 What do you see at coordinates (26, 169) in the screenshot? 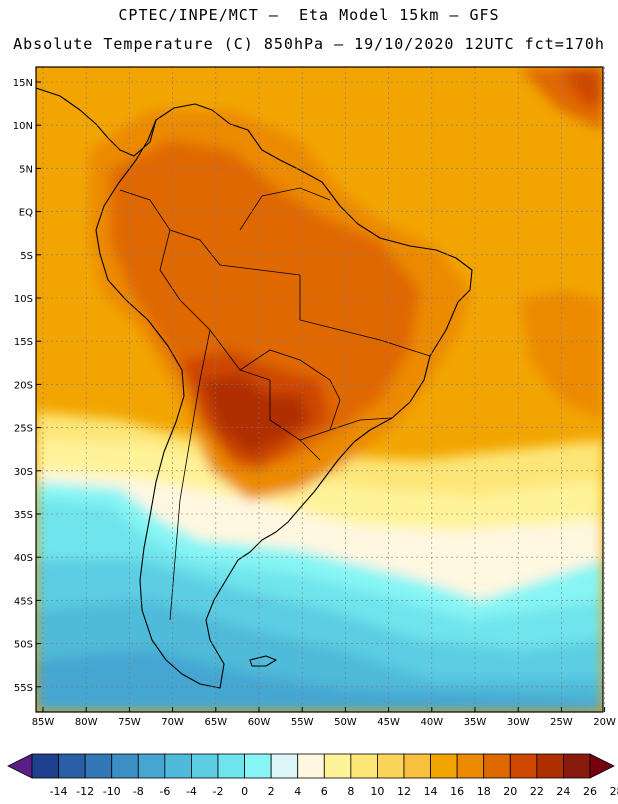
I see `lat-label: 5N` at bounding box center [26, 169].